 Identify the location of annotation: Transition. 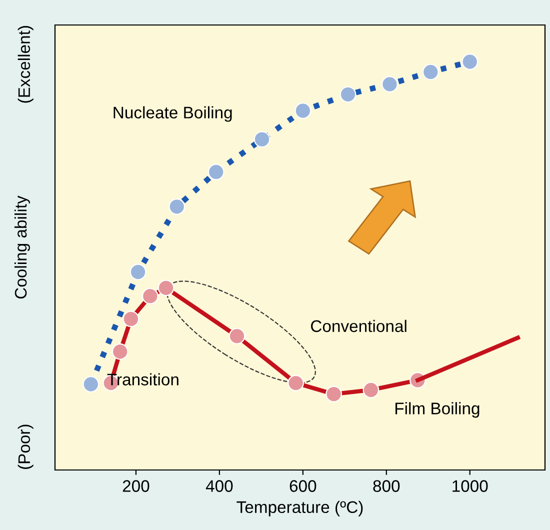
(142, 379).